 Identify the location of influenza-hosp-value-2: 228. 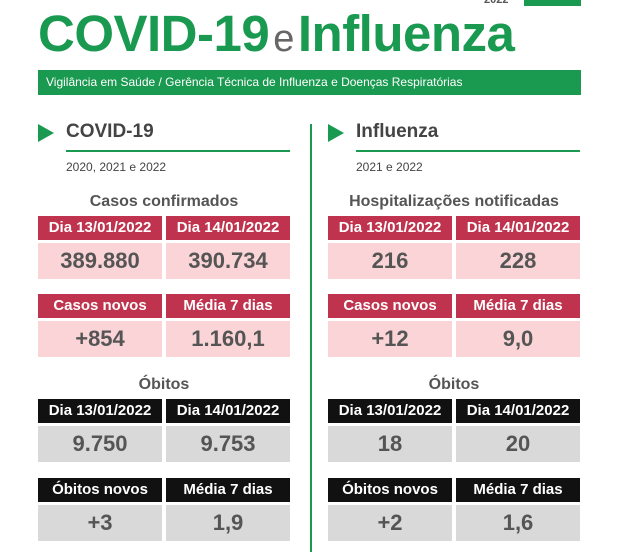
(518, 261).